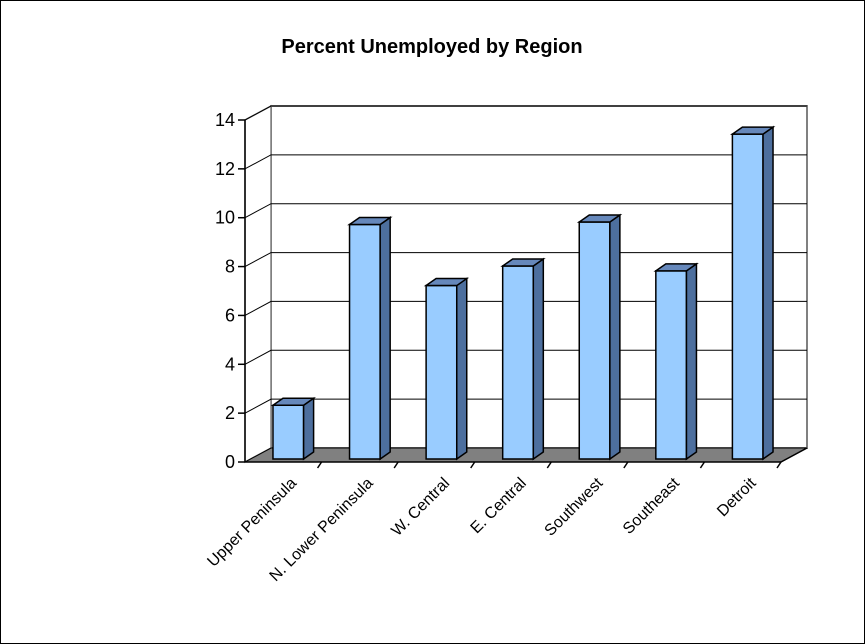 The height and width of the screenshot is (644, 865). What do you see at coordinates (574, 506) in the screenshot?
I see `x-category-label: Southwest` at bounding box center [574, 506].